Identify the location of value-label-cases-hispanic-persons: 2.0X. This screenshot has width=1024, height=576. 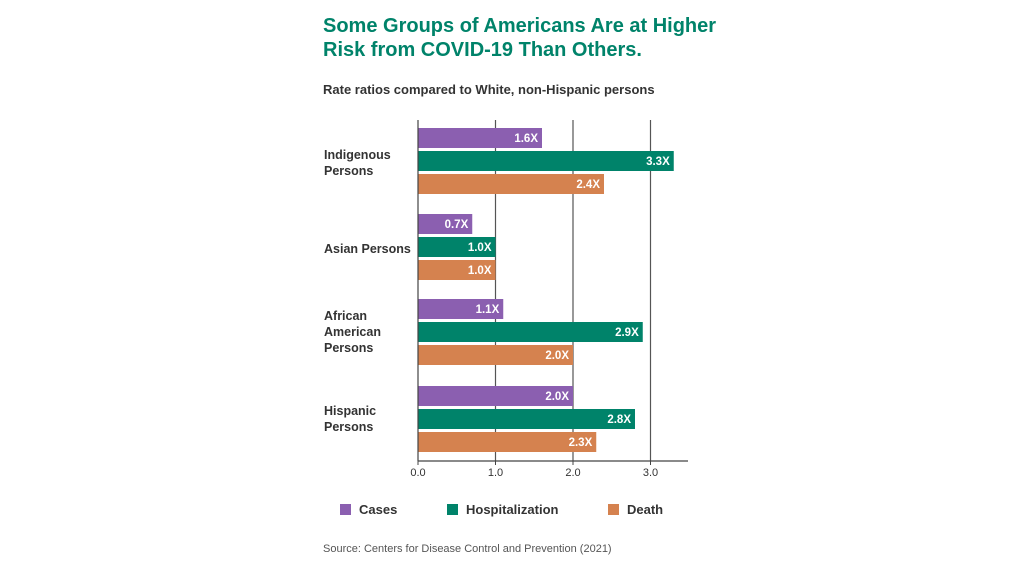
(557, 397).